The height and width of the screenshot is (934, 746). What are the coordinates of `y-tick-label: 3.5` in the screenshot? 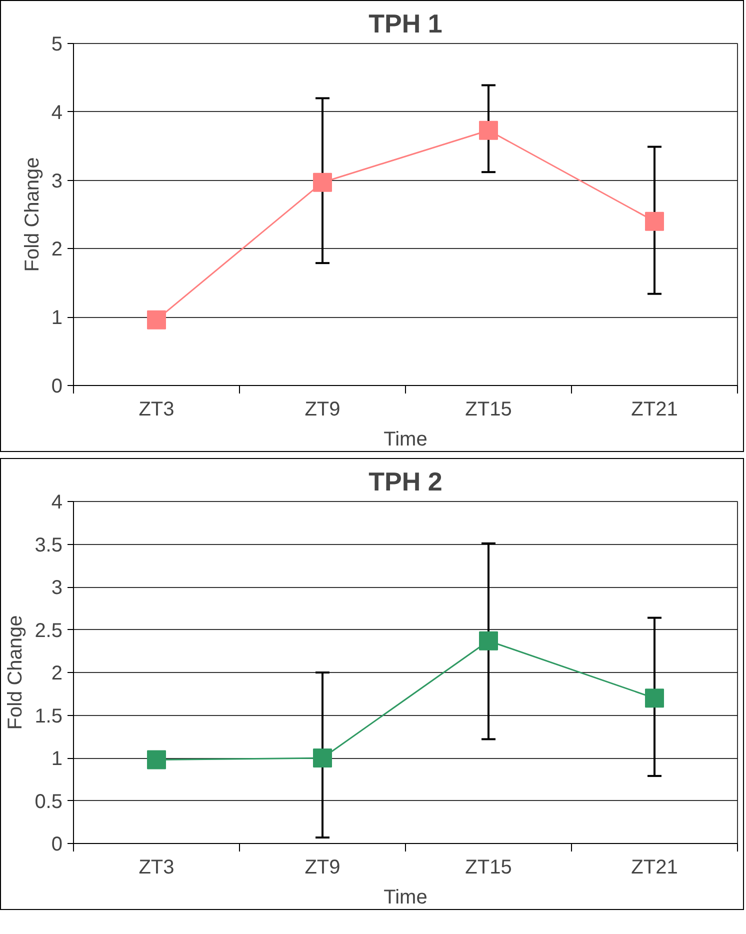 It's located at (48, 545).